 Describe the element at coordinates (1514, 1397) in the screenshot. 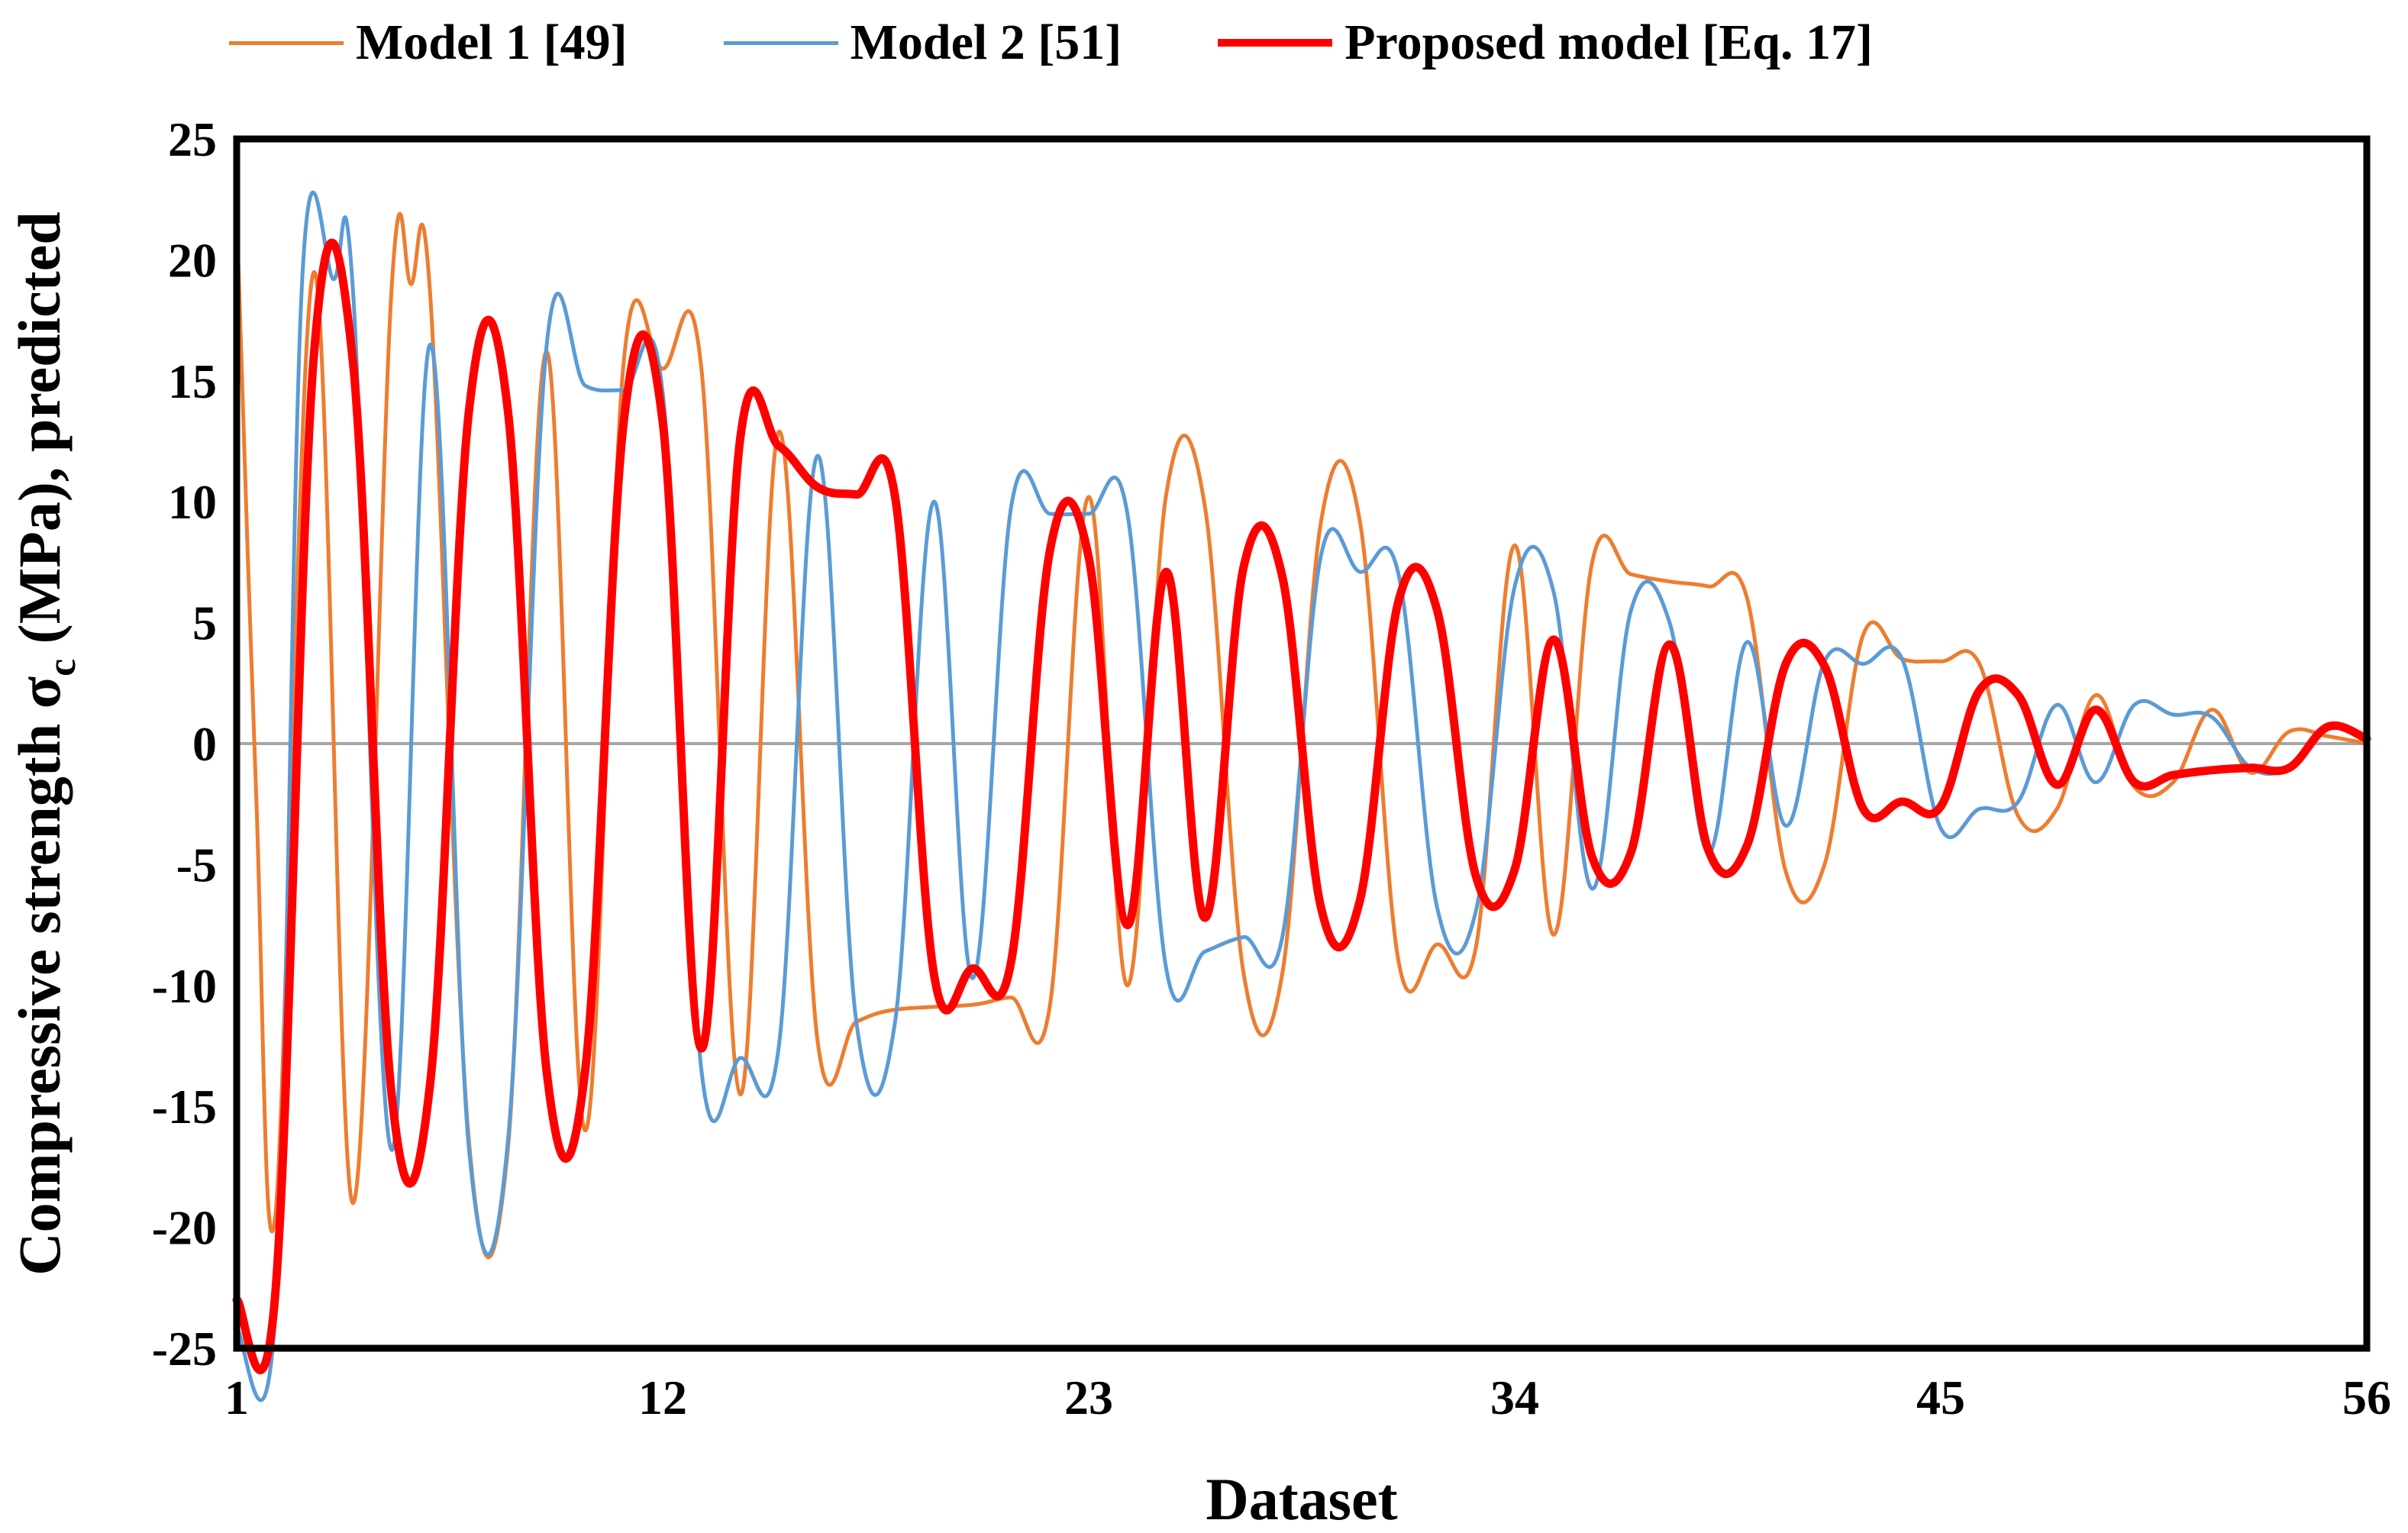

I see `x-tick-label: 34` at that location.